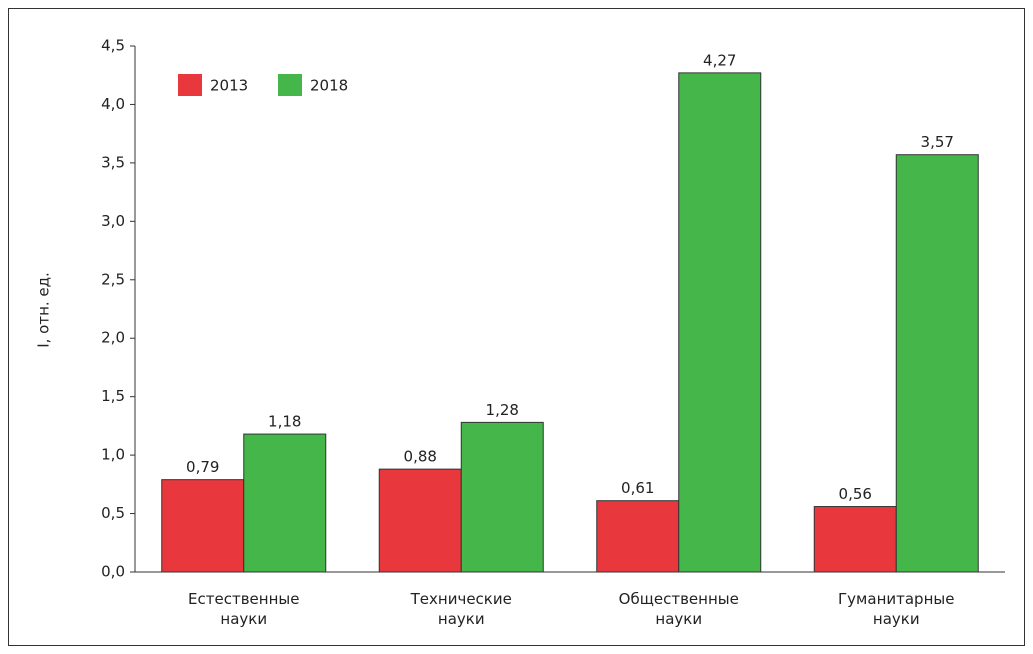 This screenshot has width=1033, height=654. Describe the element at coordinates (855, 494) in the screenshot. I see `value-label: 0,56` at that location.